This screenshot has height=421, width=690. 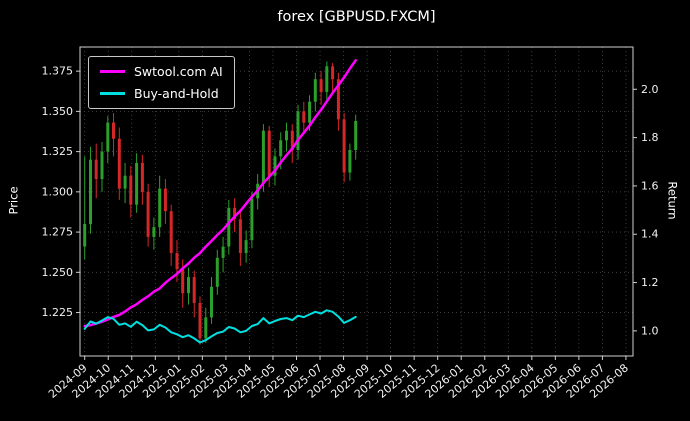 I want to click on left-tick-label: 1.350, so click(x=58, y=111).